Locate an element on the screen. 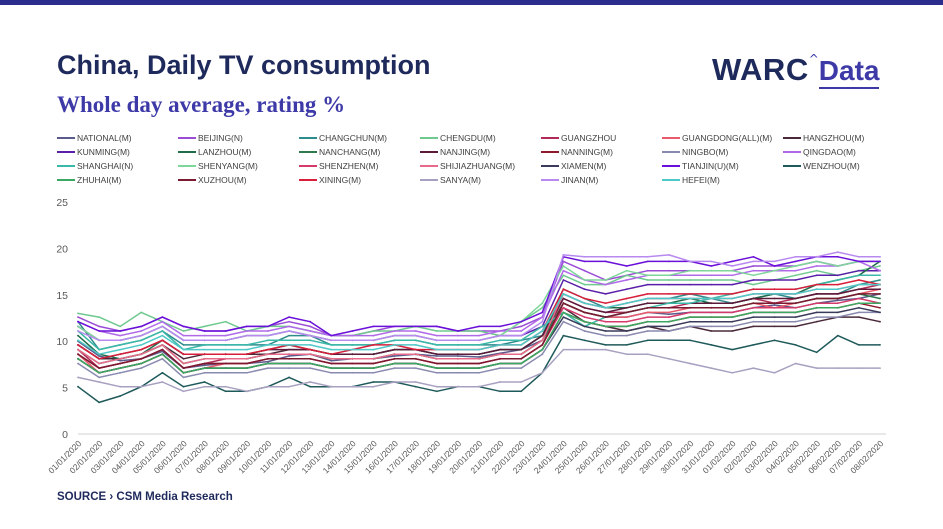  legend-label: NANCHANG(M) is located at coordinates (350, 151).